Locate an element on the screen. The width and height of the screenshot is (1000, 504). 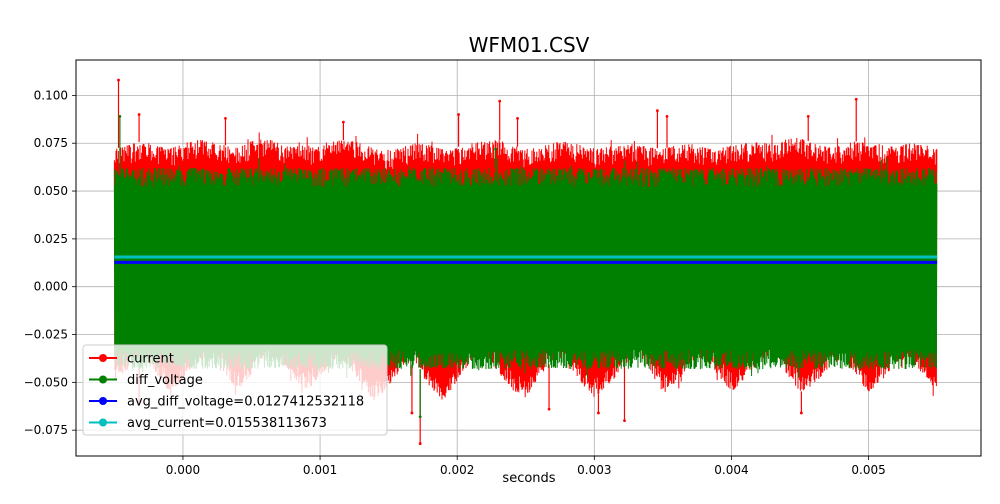
x-tick-label: 0.001 is located at coordinates (320, 470).